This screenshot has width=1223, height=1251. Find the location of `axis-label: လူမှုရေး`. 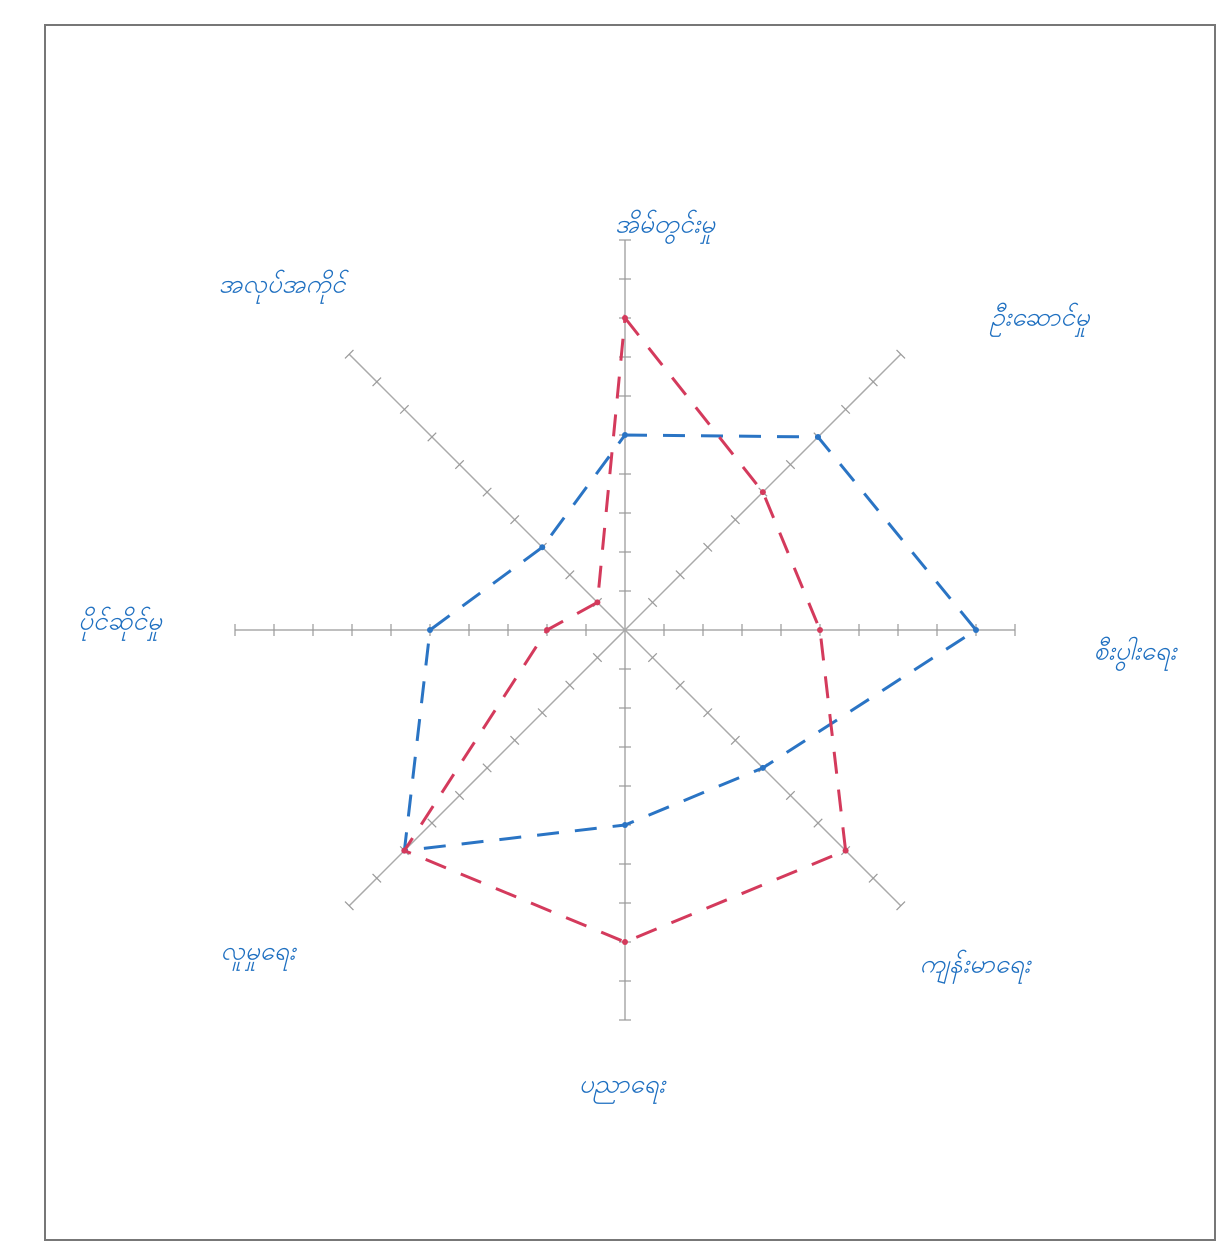

axis-label: လူမှုရေး is located at coordinates (259, 954).